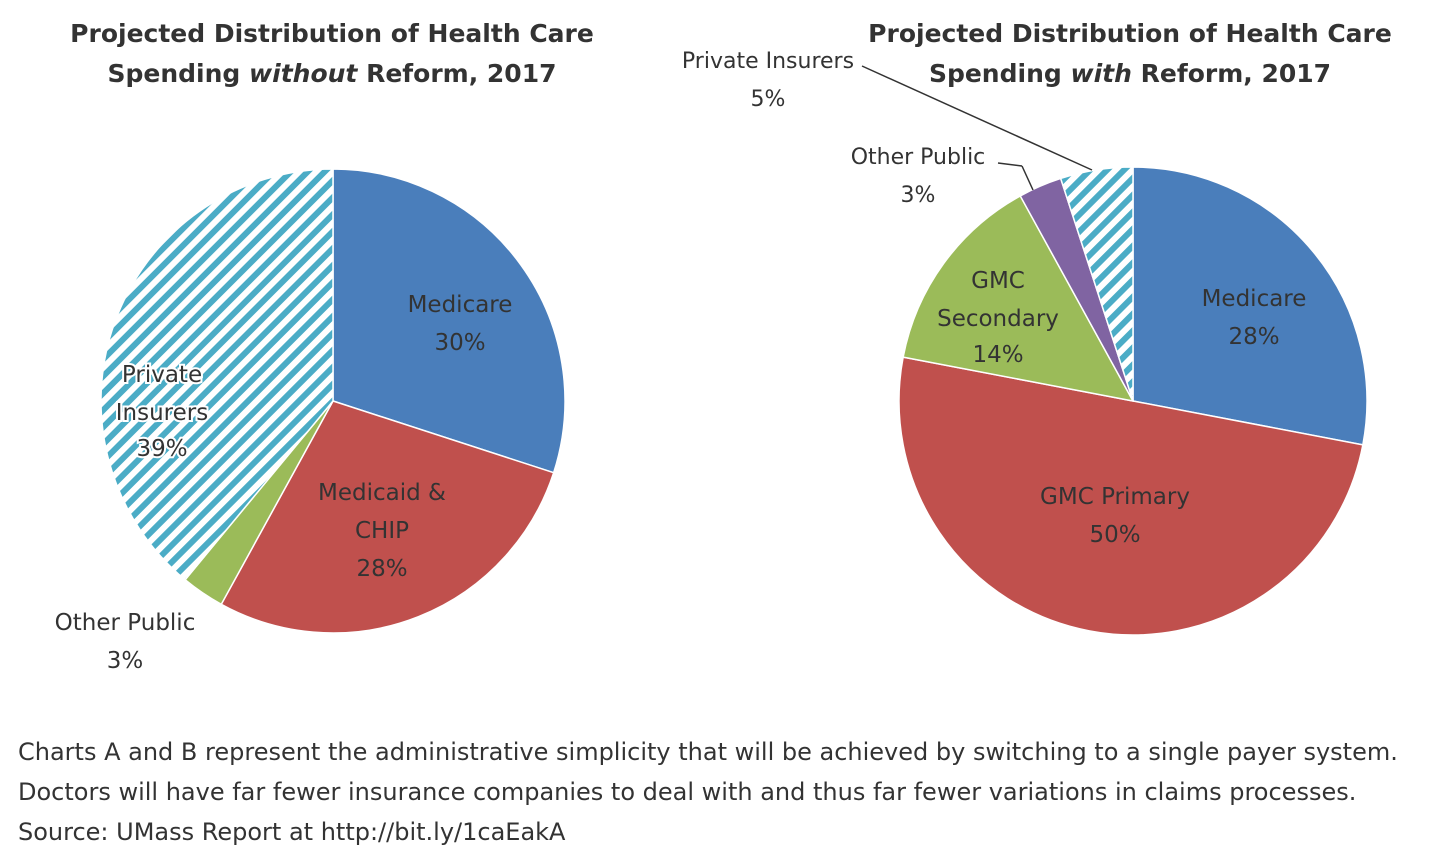  Describe the element at coordinates (998, 319) in the screenshot. I see `chart-b-label-gmc-secondary-2: Secondary` at that location.